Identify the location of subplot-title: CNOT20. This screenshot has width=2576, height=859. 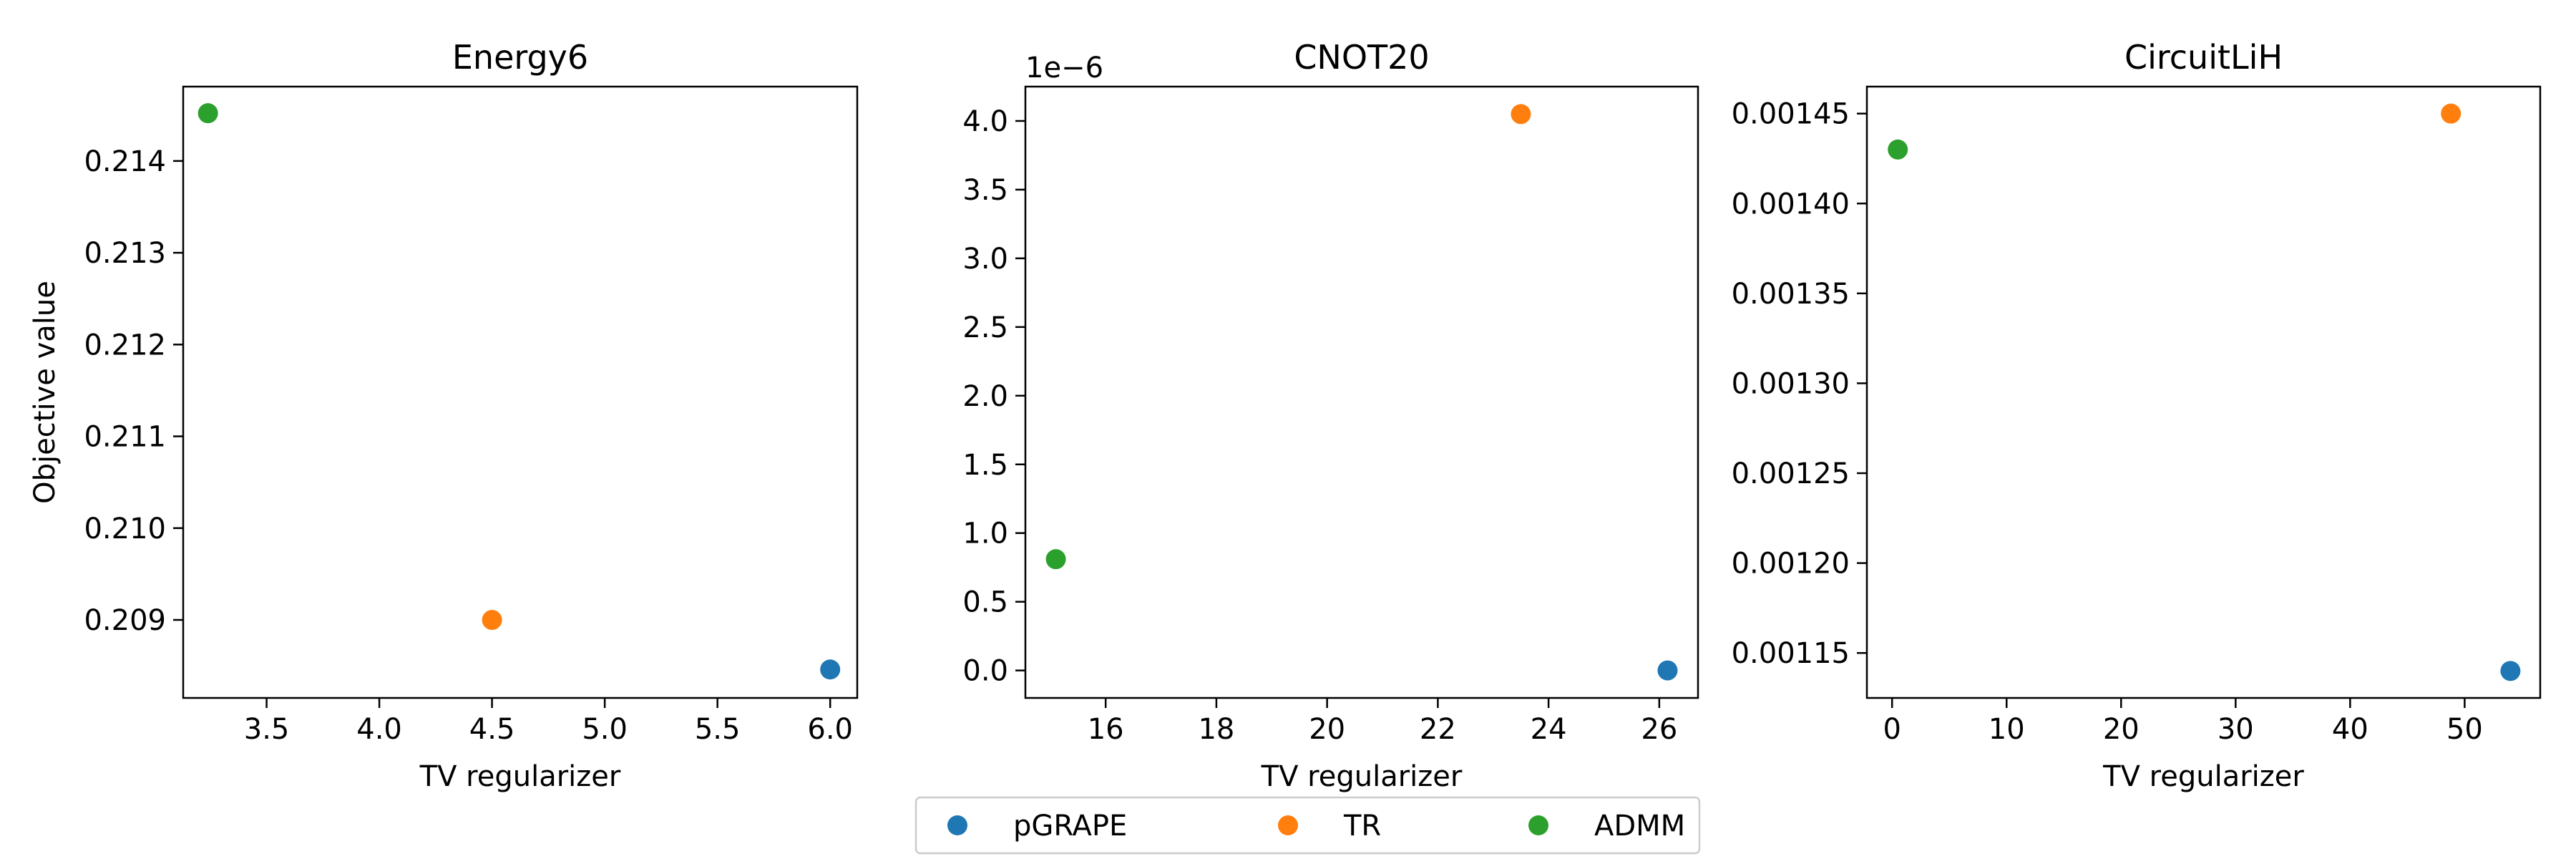
(1361, 57).